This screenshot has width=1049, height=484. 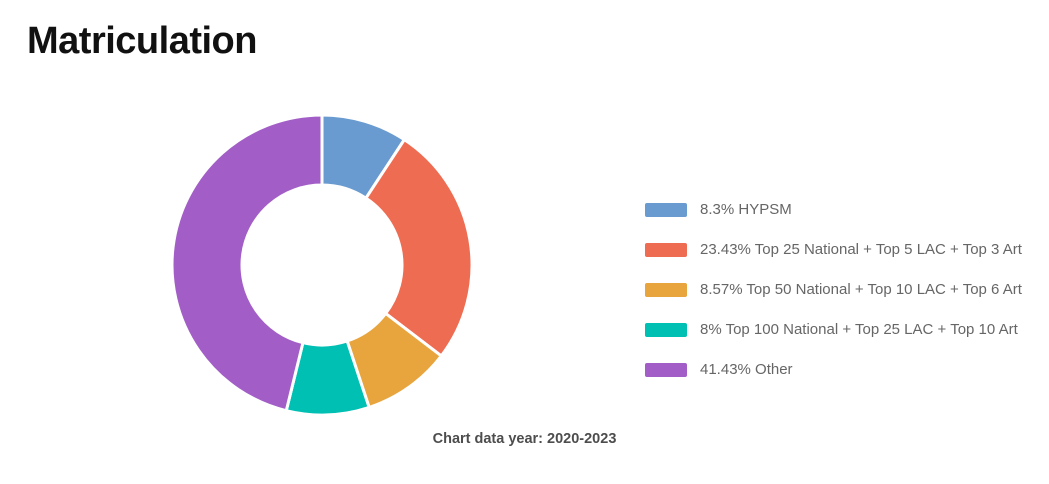 I want to click on chart-caption: Chart data year: 2020-2023, so click(x=524, y=439).